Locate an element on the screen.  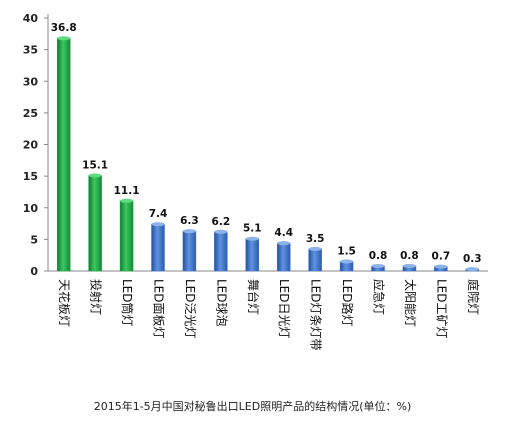
data-label: 7.4 is located at coordinates (158, 214).